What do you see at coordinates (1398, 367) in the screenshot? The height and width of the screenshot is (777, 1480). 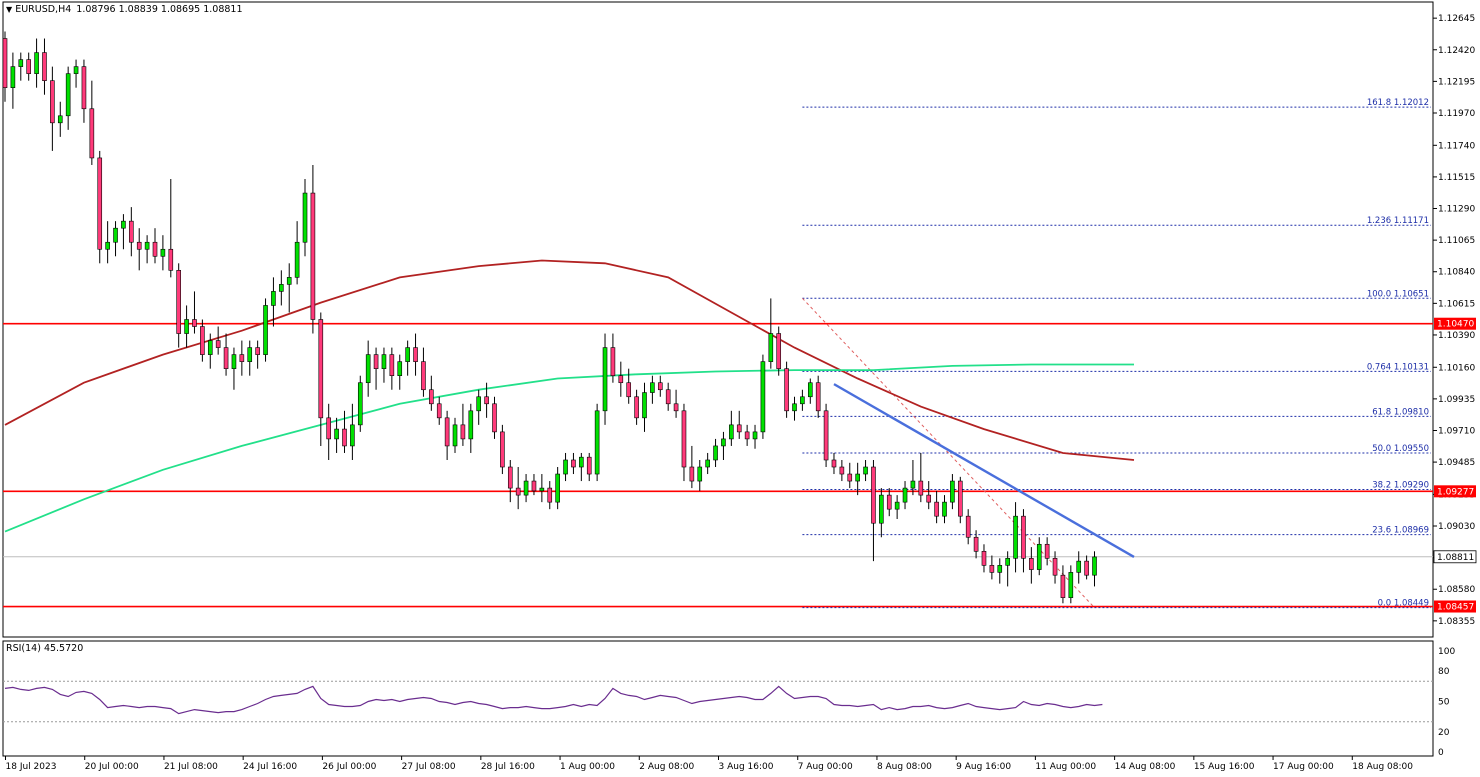 I see `fib-level-label: 0.764 1.10131` at bounding box center [1398, 367].